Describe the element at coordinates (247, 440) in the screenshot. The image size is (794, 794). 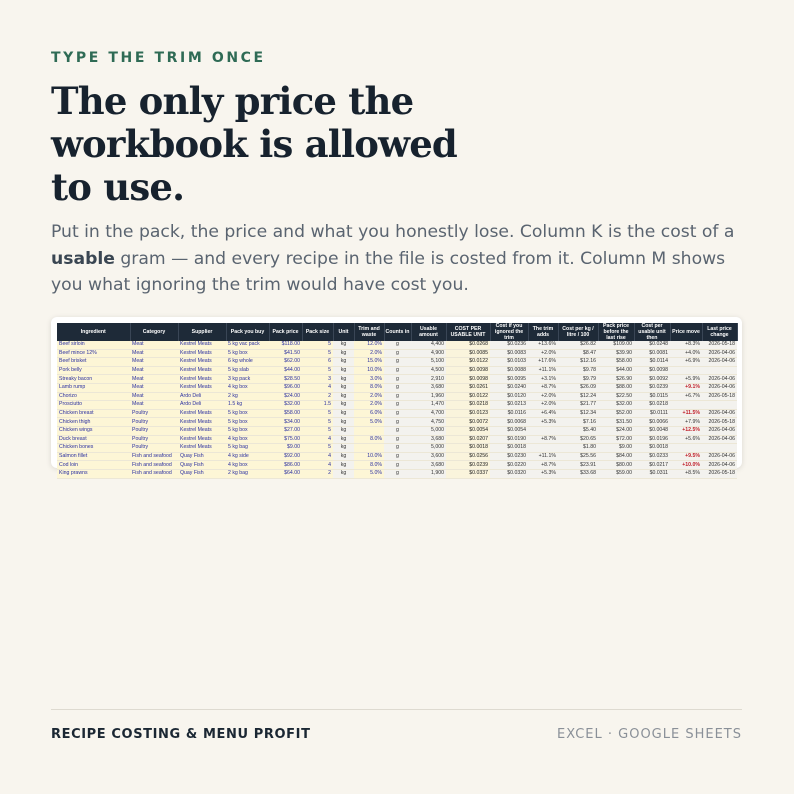
I see `cell: 4 kg box` at that location.